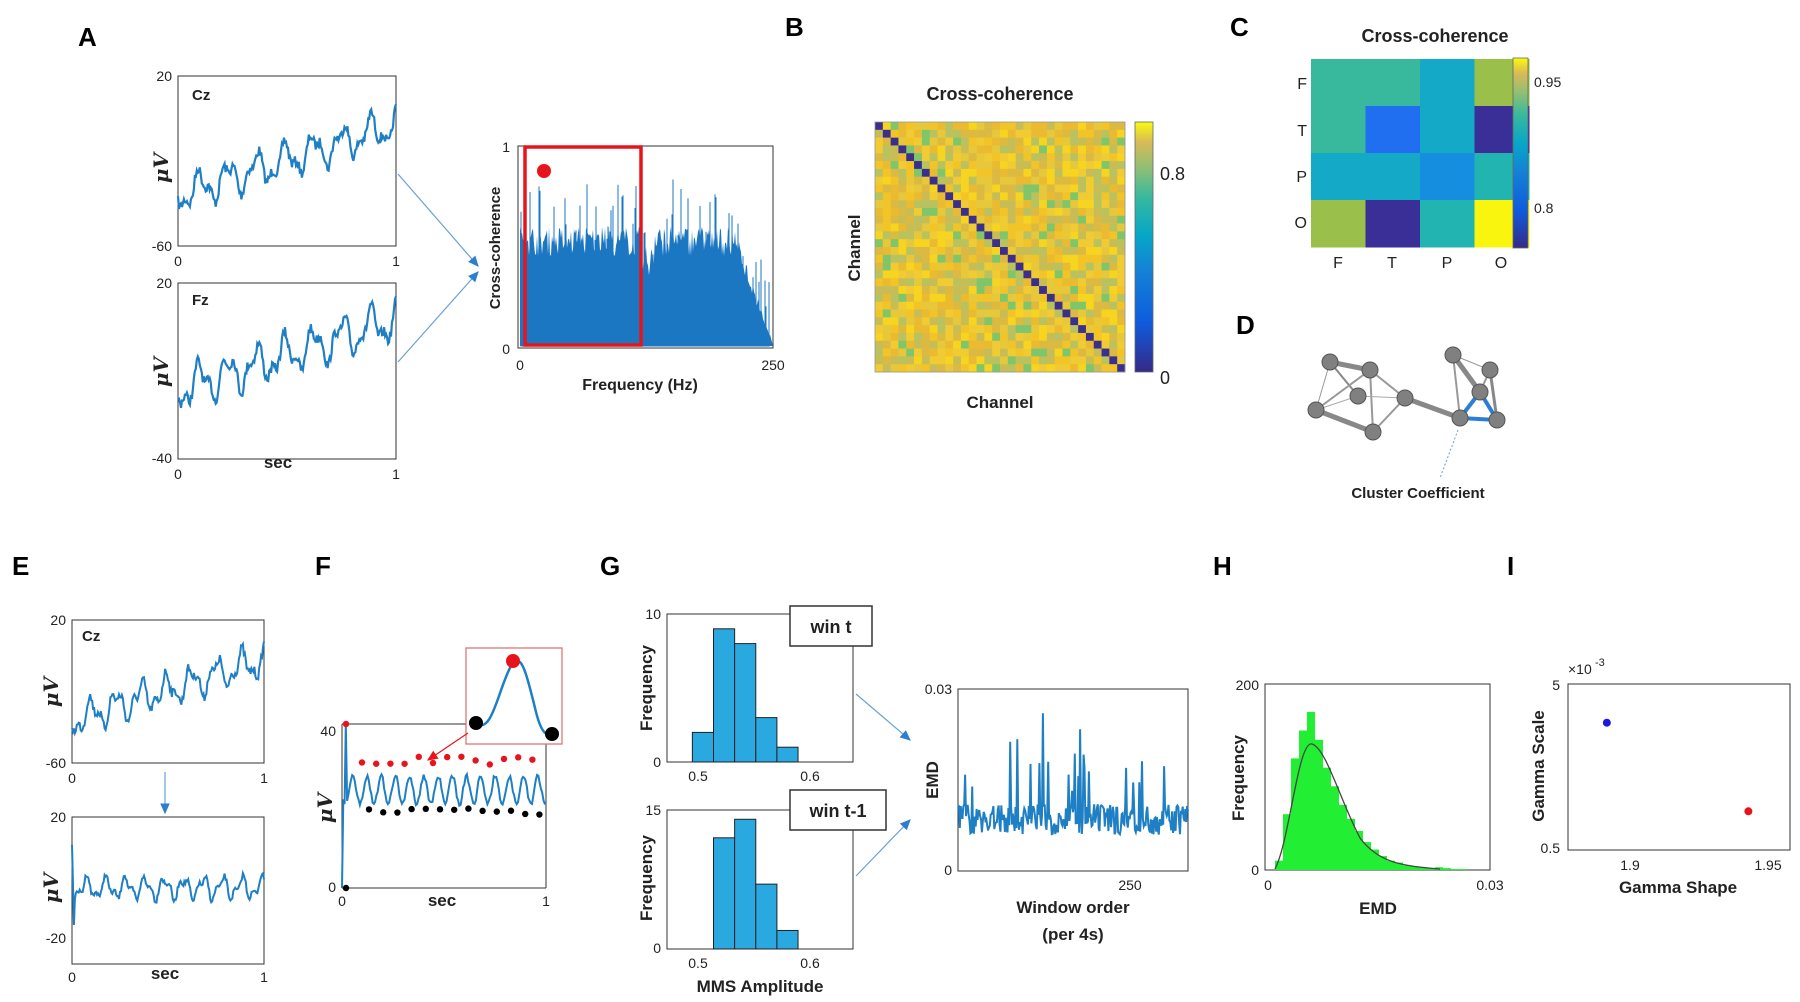 Image resolution: width=1800 pixels, height=1002 pixels. What do you see at coordinates (178, 474) in the screenshot?
I see `fz-x0: 0` at bounding box center [178, 474].